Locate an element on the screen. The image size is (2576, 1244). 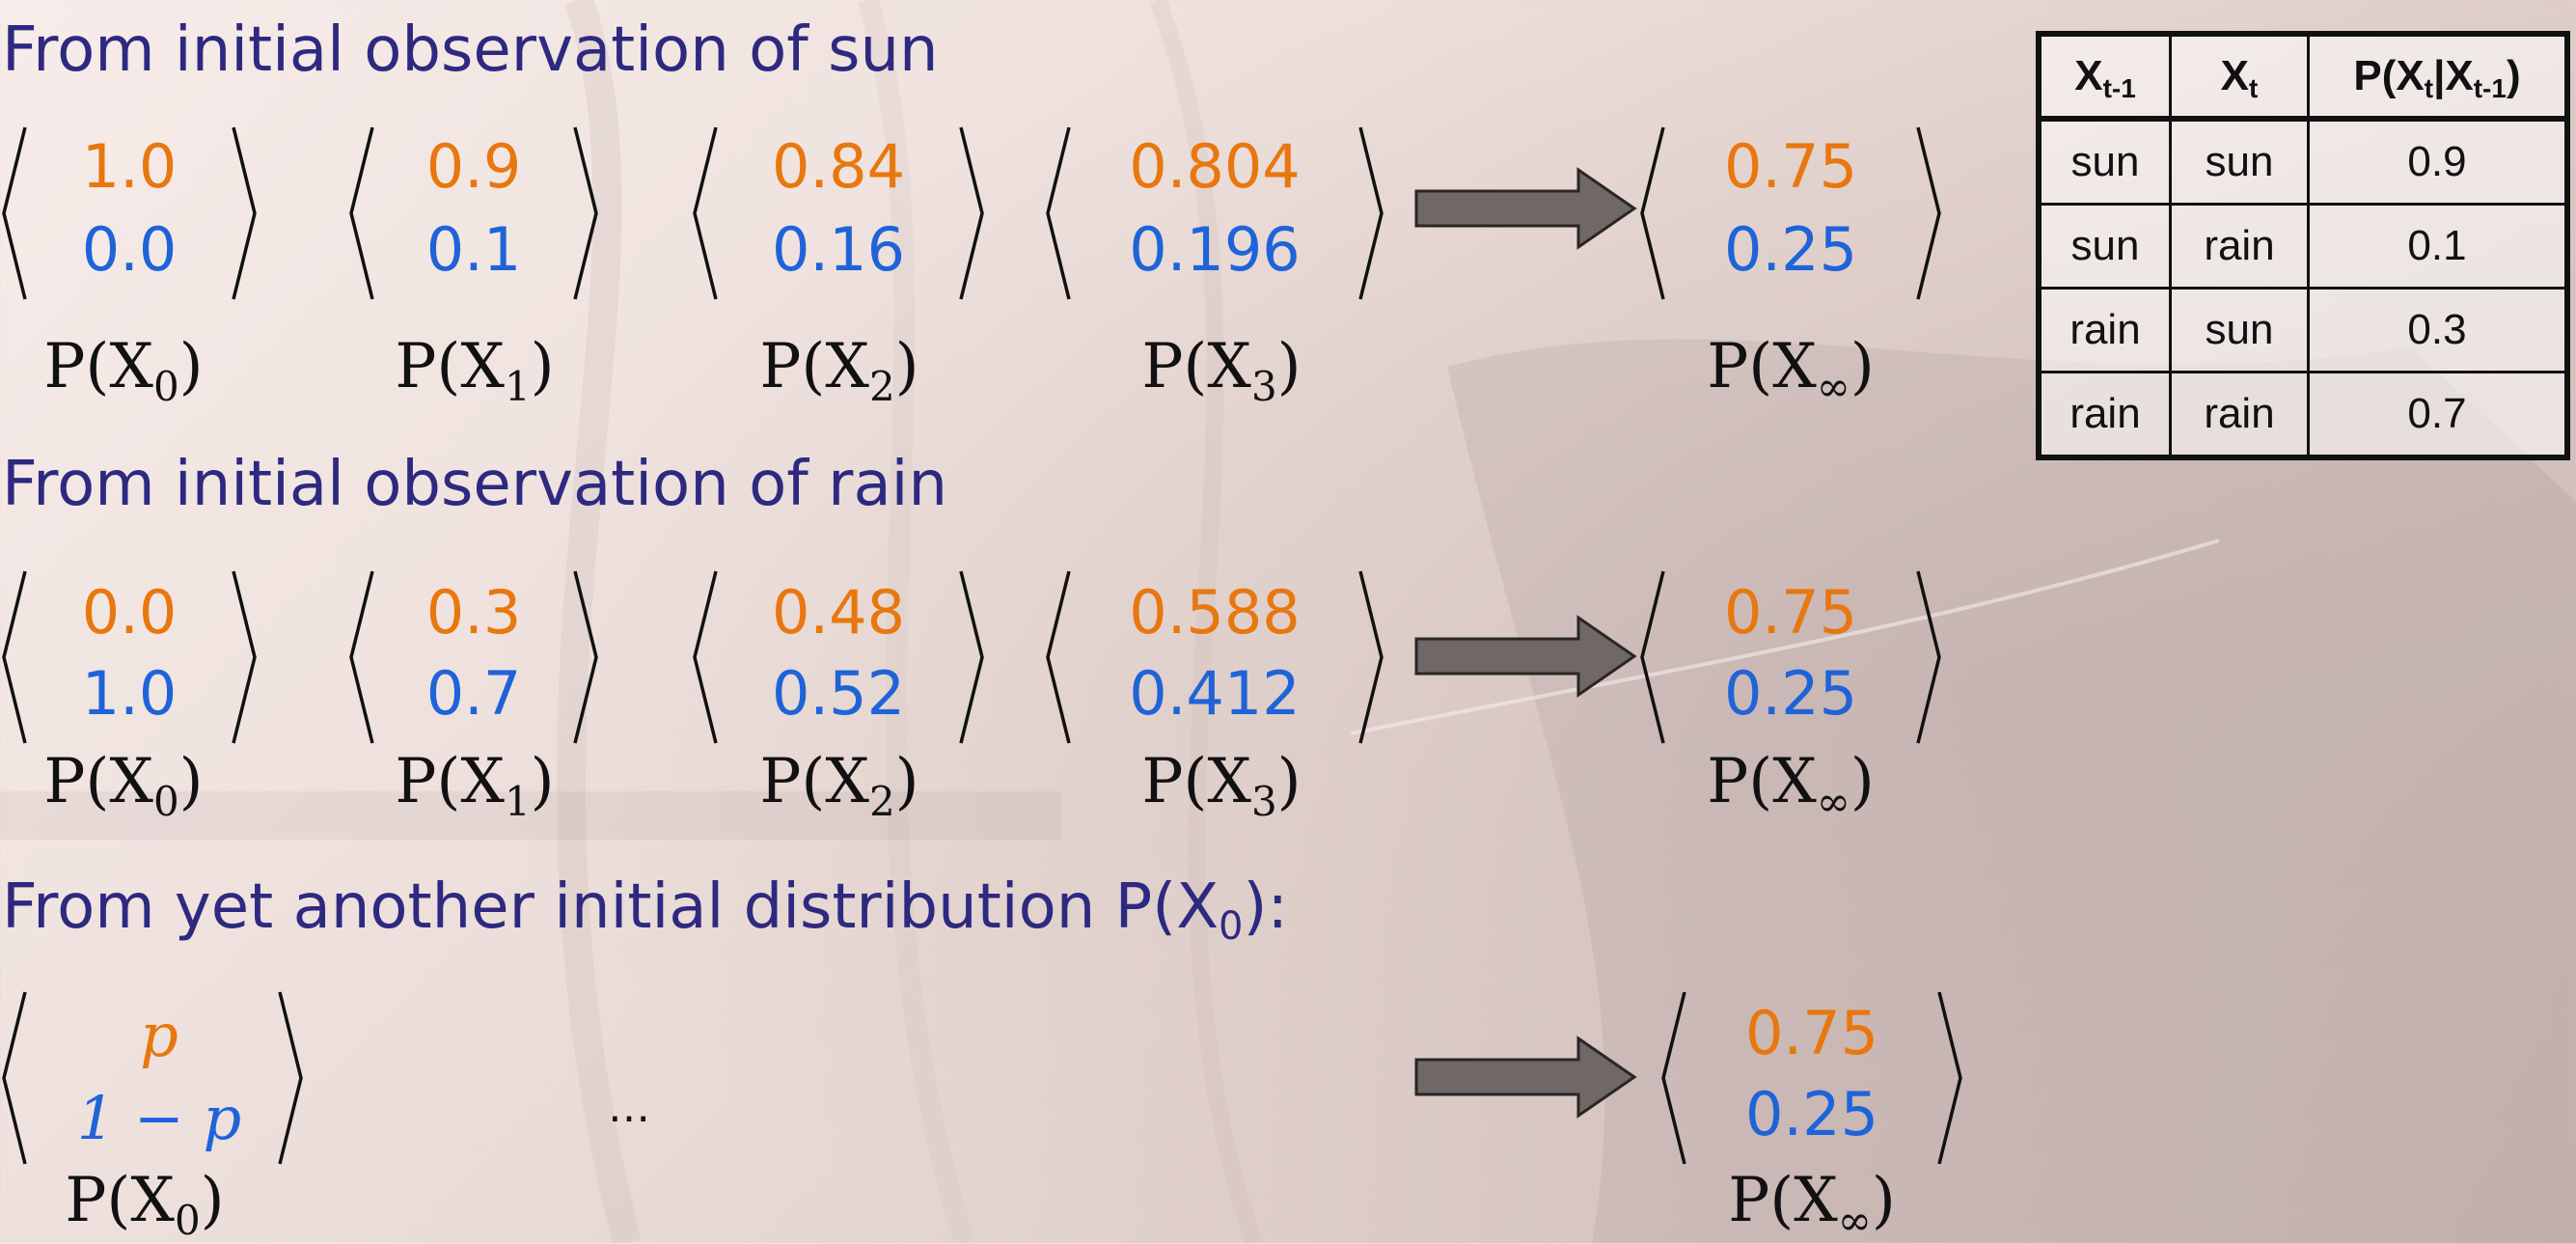
vector-p-x0-general: p 1 − p is located at coordinates (153, 1078).